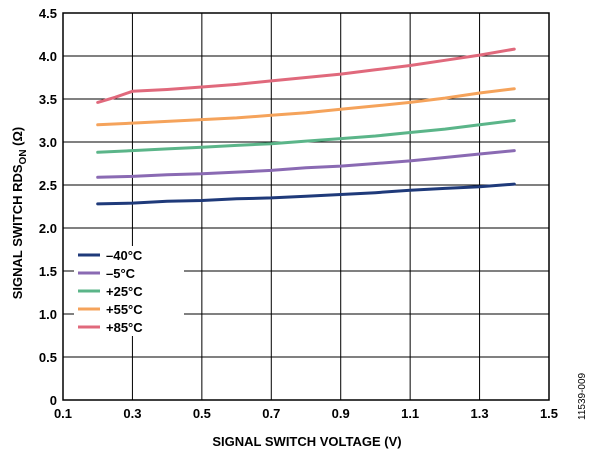  What do you see at coordinates (582, 396) in the screenshot?
I see `figure-id: 11539-009` at bounding box center [582, 396].